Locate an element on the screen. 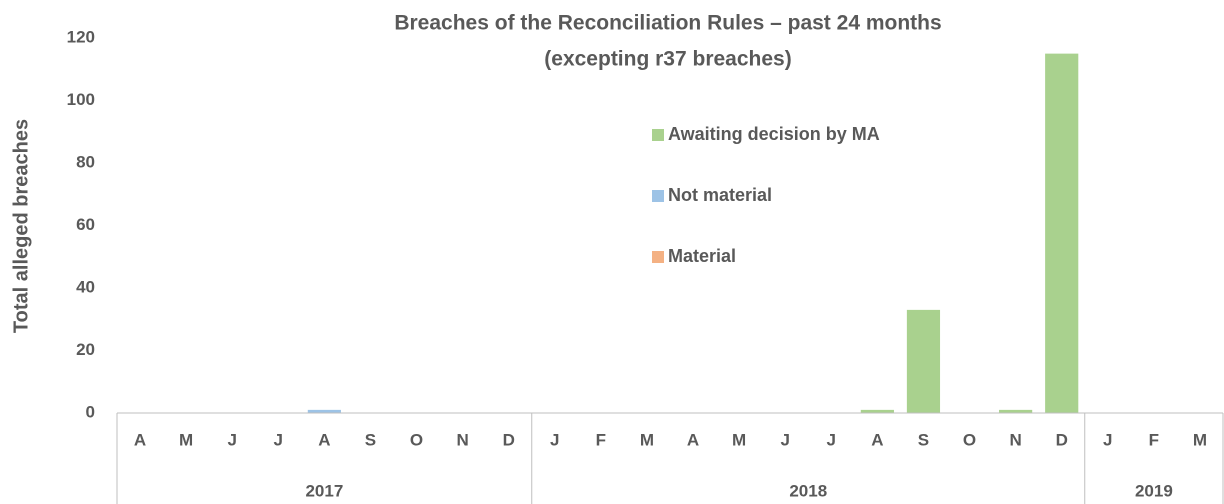 The image size is (1224, 504). legend-label: Not material is located at coordinates (720, 195).